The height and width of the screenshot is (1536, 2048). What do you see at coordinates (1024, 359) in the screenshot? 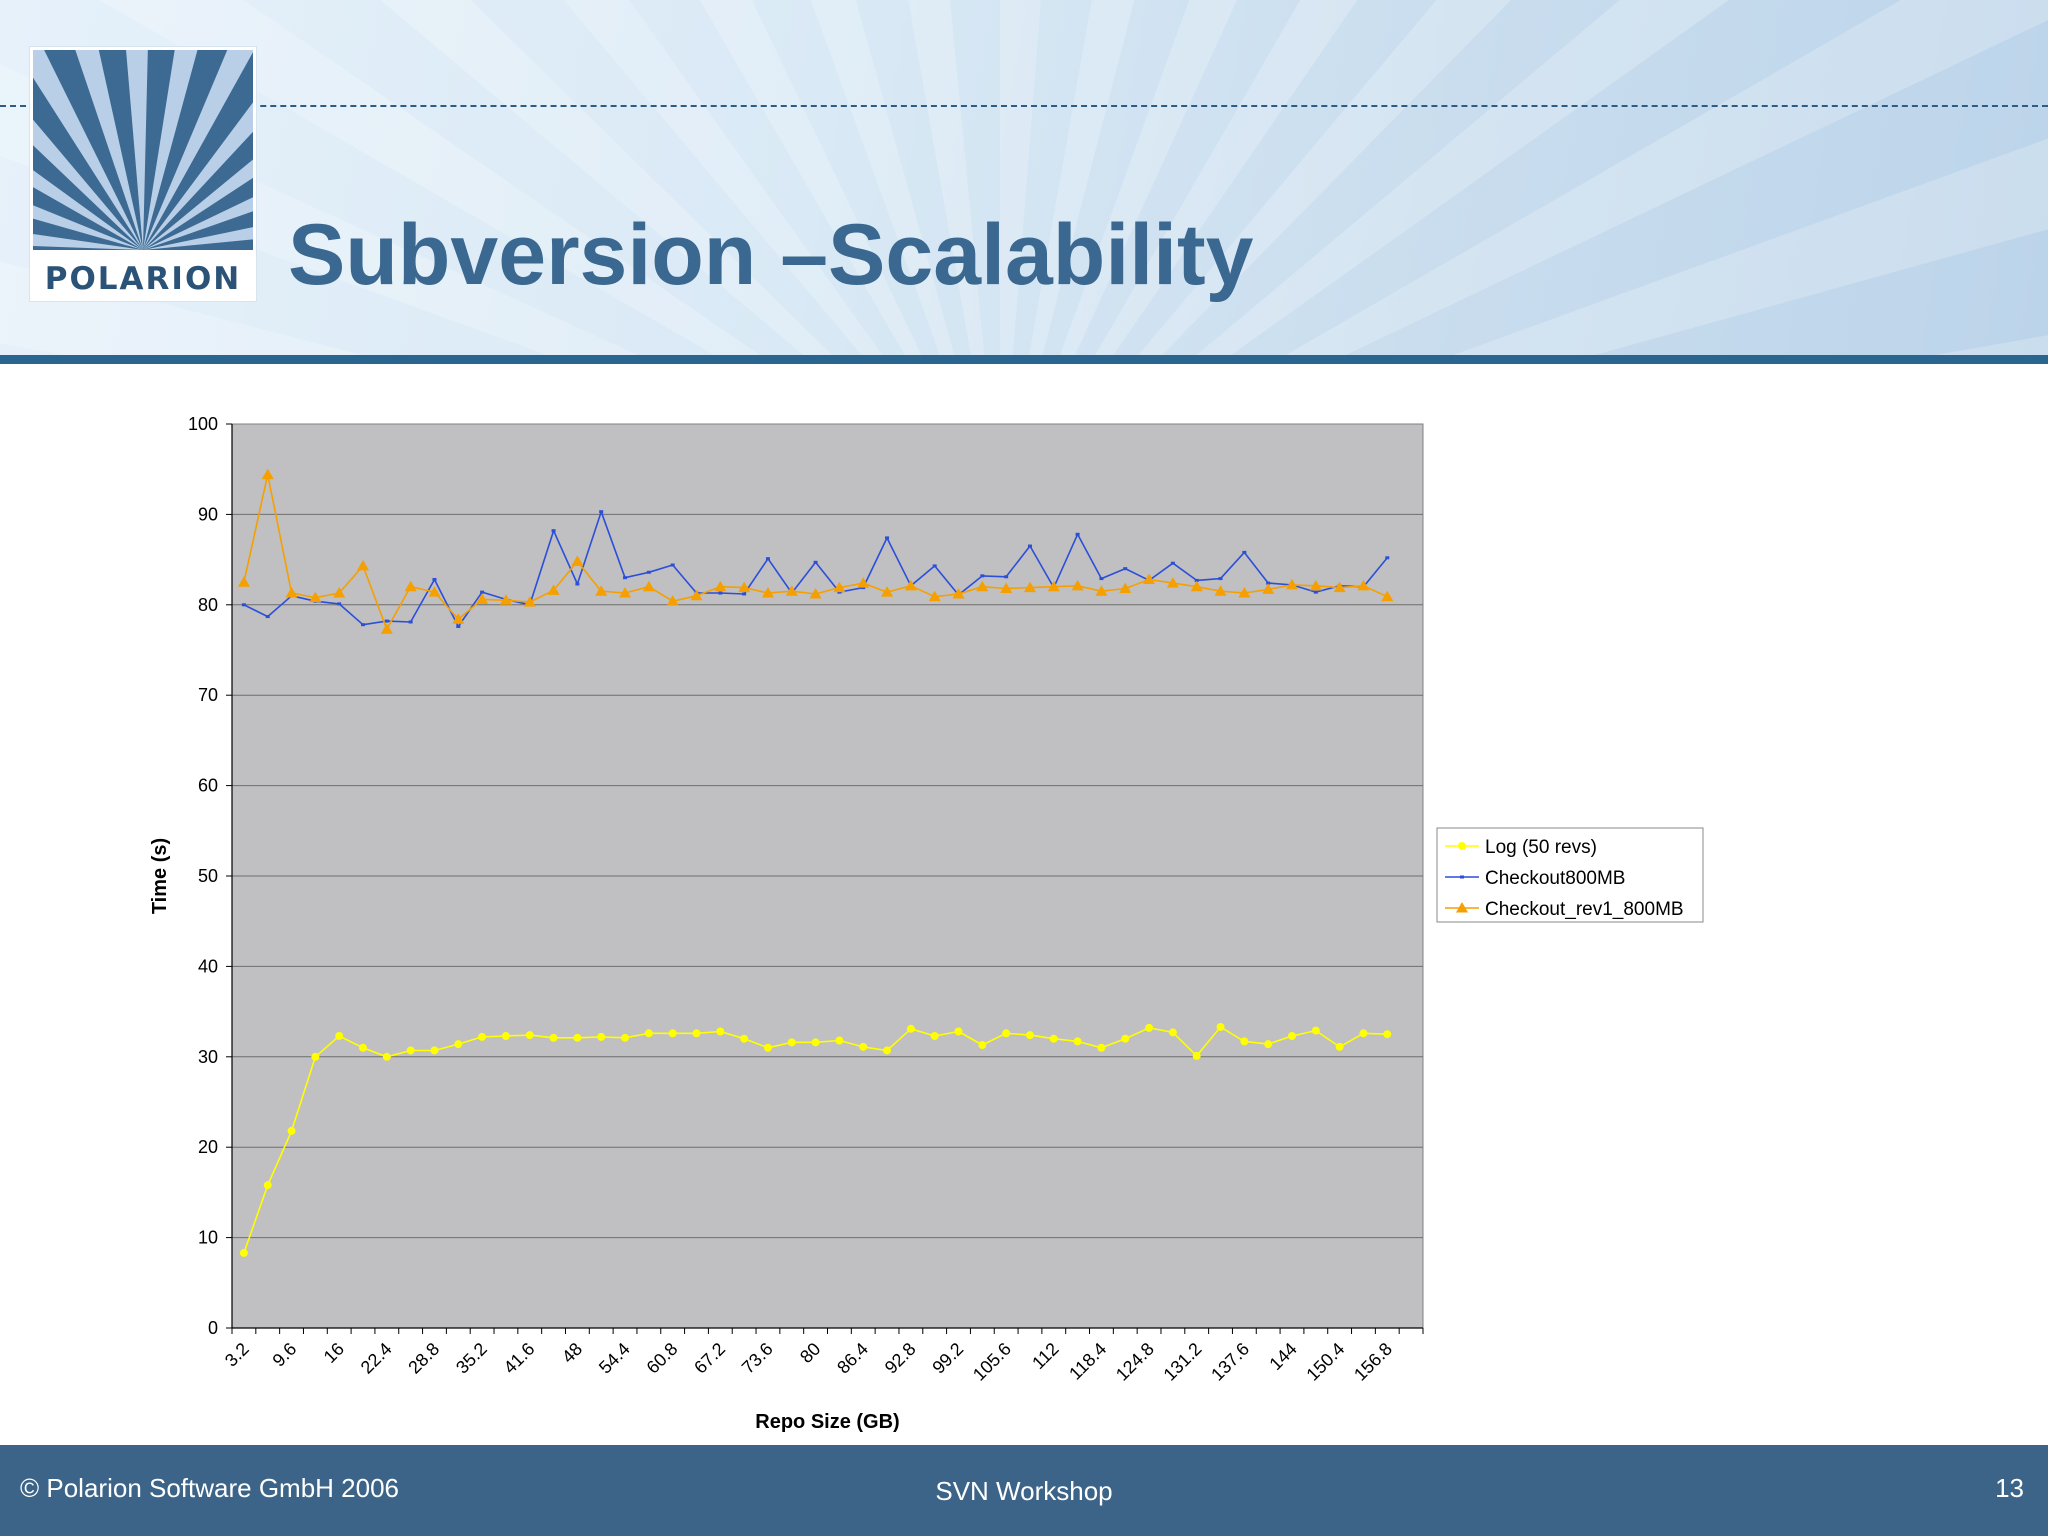
I see `header-rule` at bounding box center [1024, 359].